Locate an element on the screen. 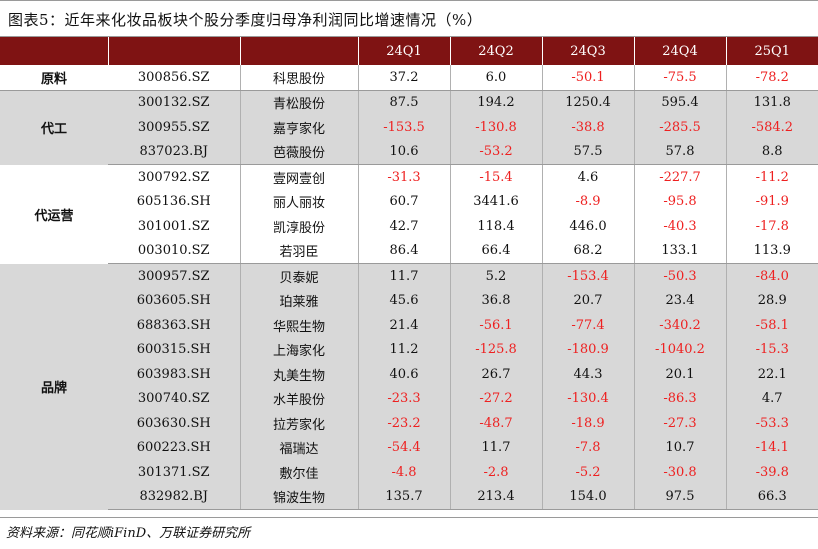  stock-name-cell: 嘉亨家化 is located at coordinates (299, 127).